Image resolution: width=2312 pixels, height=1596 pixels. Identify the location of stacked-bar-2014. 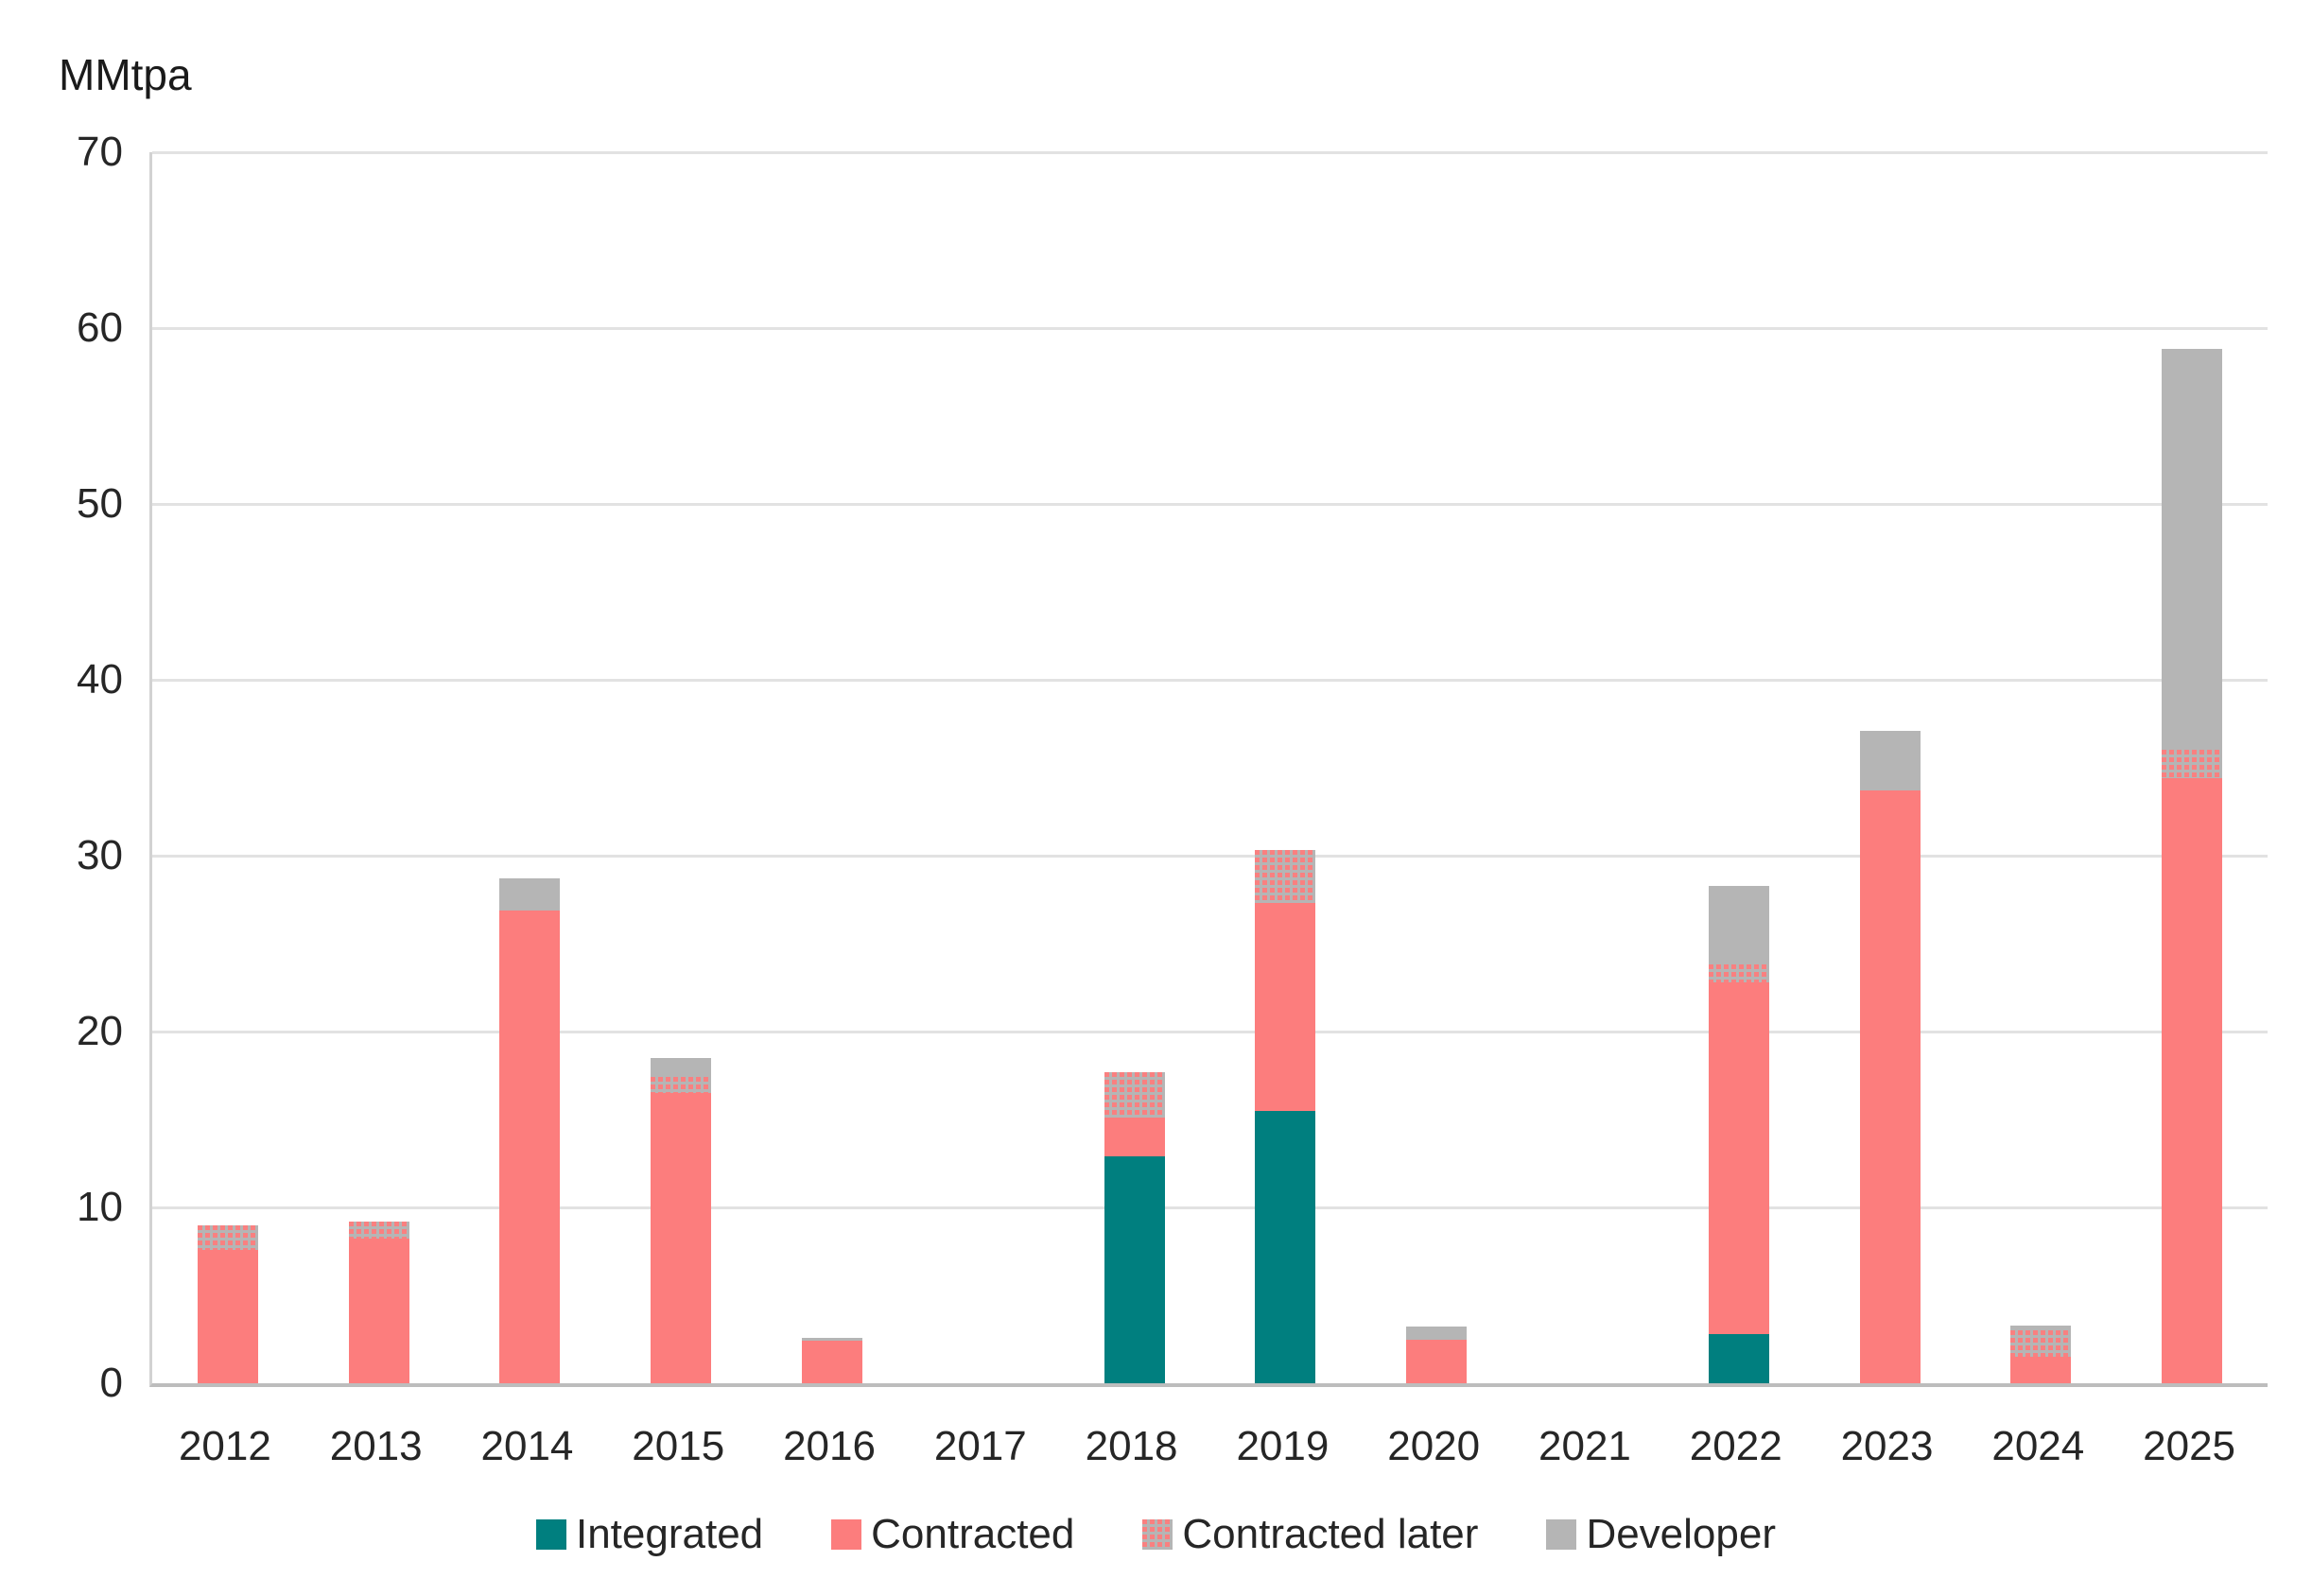
(530, 767).